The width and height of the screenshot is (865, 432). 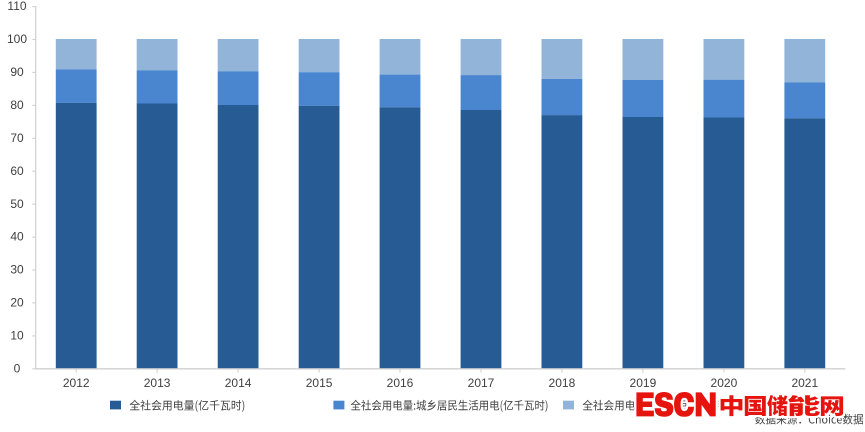 I want to click on svg-text: 2016, so click(x=400, y=383).